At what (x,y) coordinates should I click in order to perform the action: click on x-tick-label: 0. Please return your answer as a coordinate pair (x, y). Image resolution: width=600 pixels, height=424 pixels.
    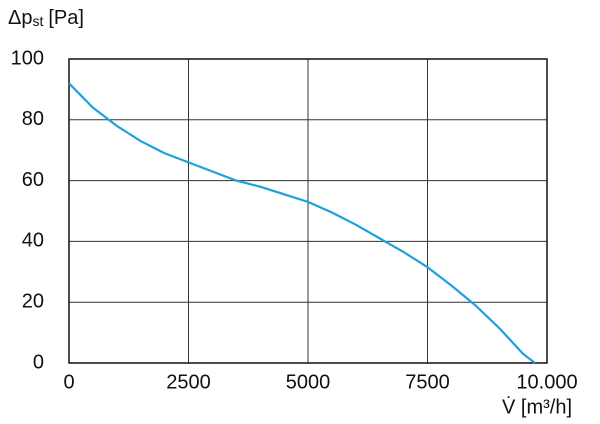
    Looking at the image, I should click on (68, 382).